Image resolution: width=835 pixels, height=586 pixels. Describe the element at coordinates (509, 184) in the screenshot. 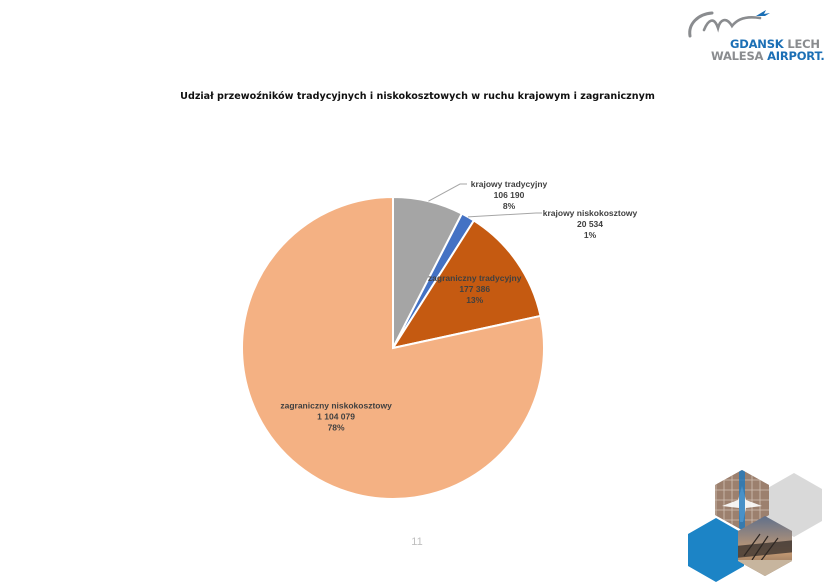

I see `data-label-category-krajowy-tradycyjny: krajowy tradycyjny` at that location.